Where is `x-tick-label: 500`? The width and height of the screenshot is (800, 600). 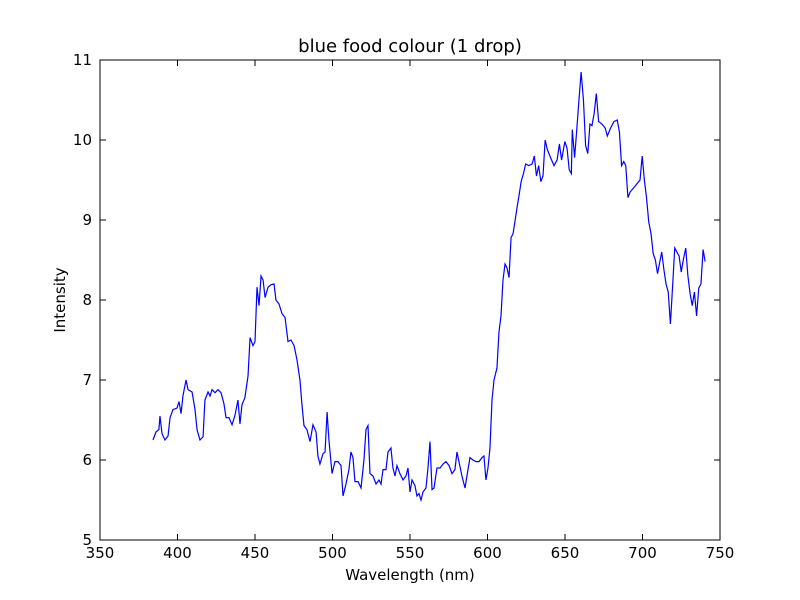 x-tick-label: 500 is located at coordinates (332, 553).